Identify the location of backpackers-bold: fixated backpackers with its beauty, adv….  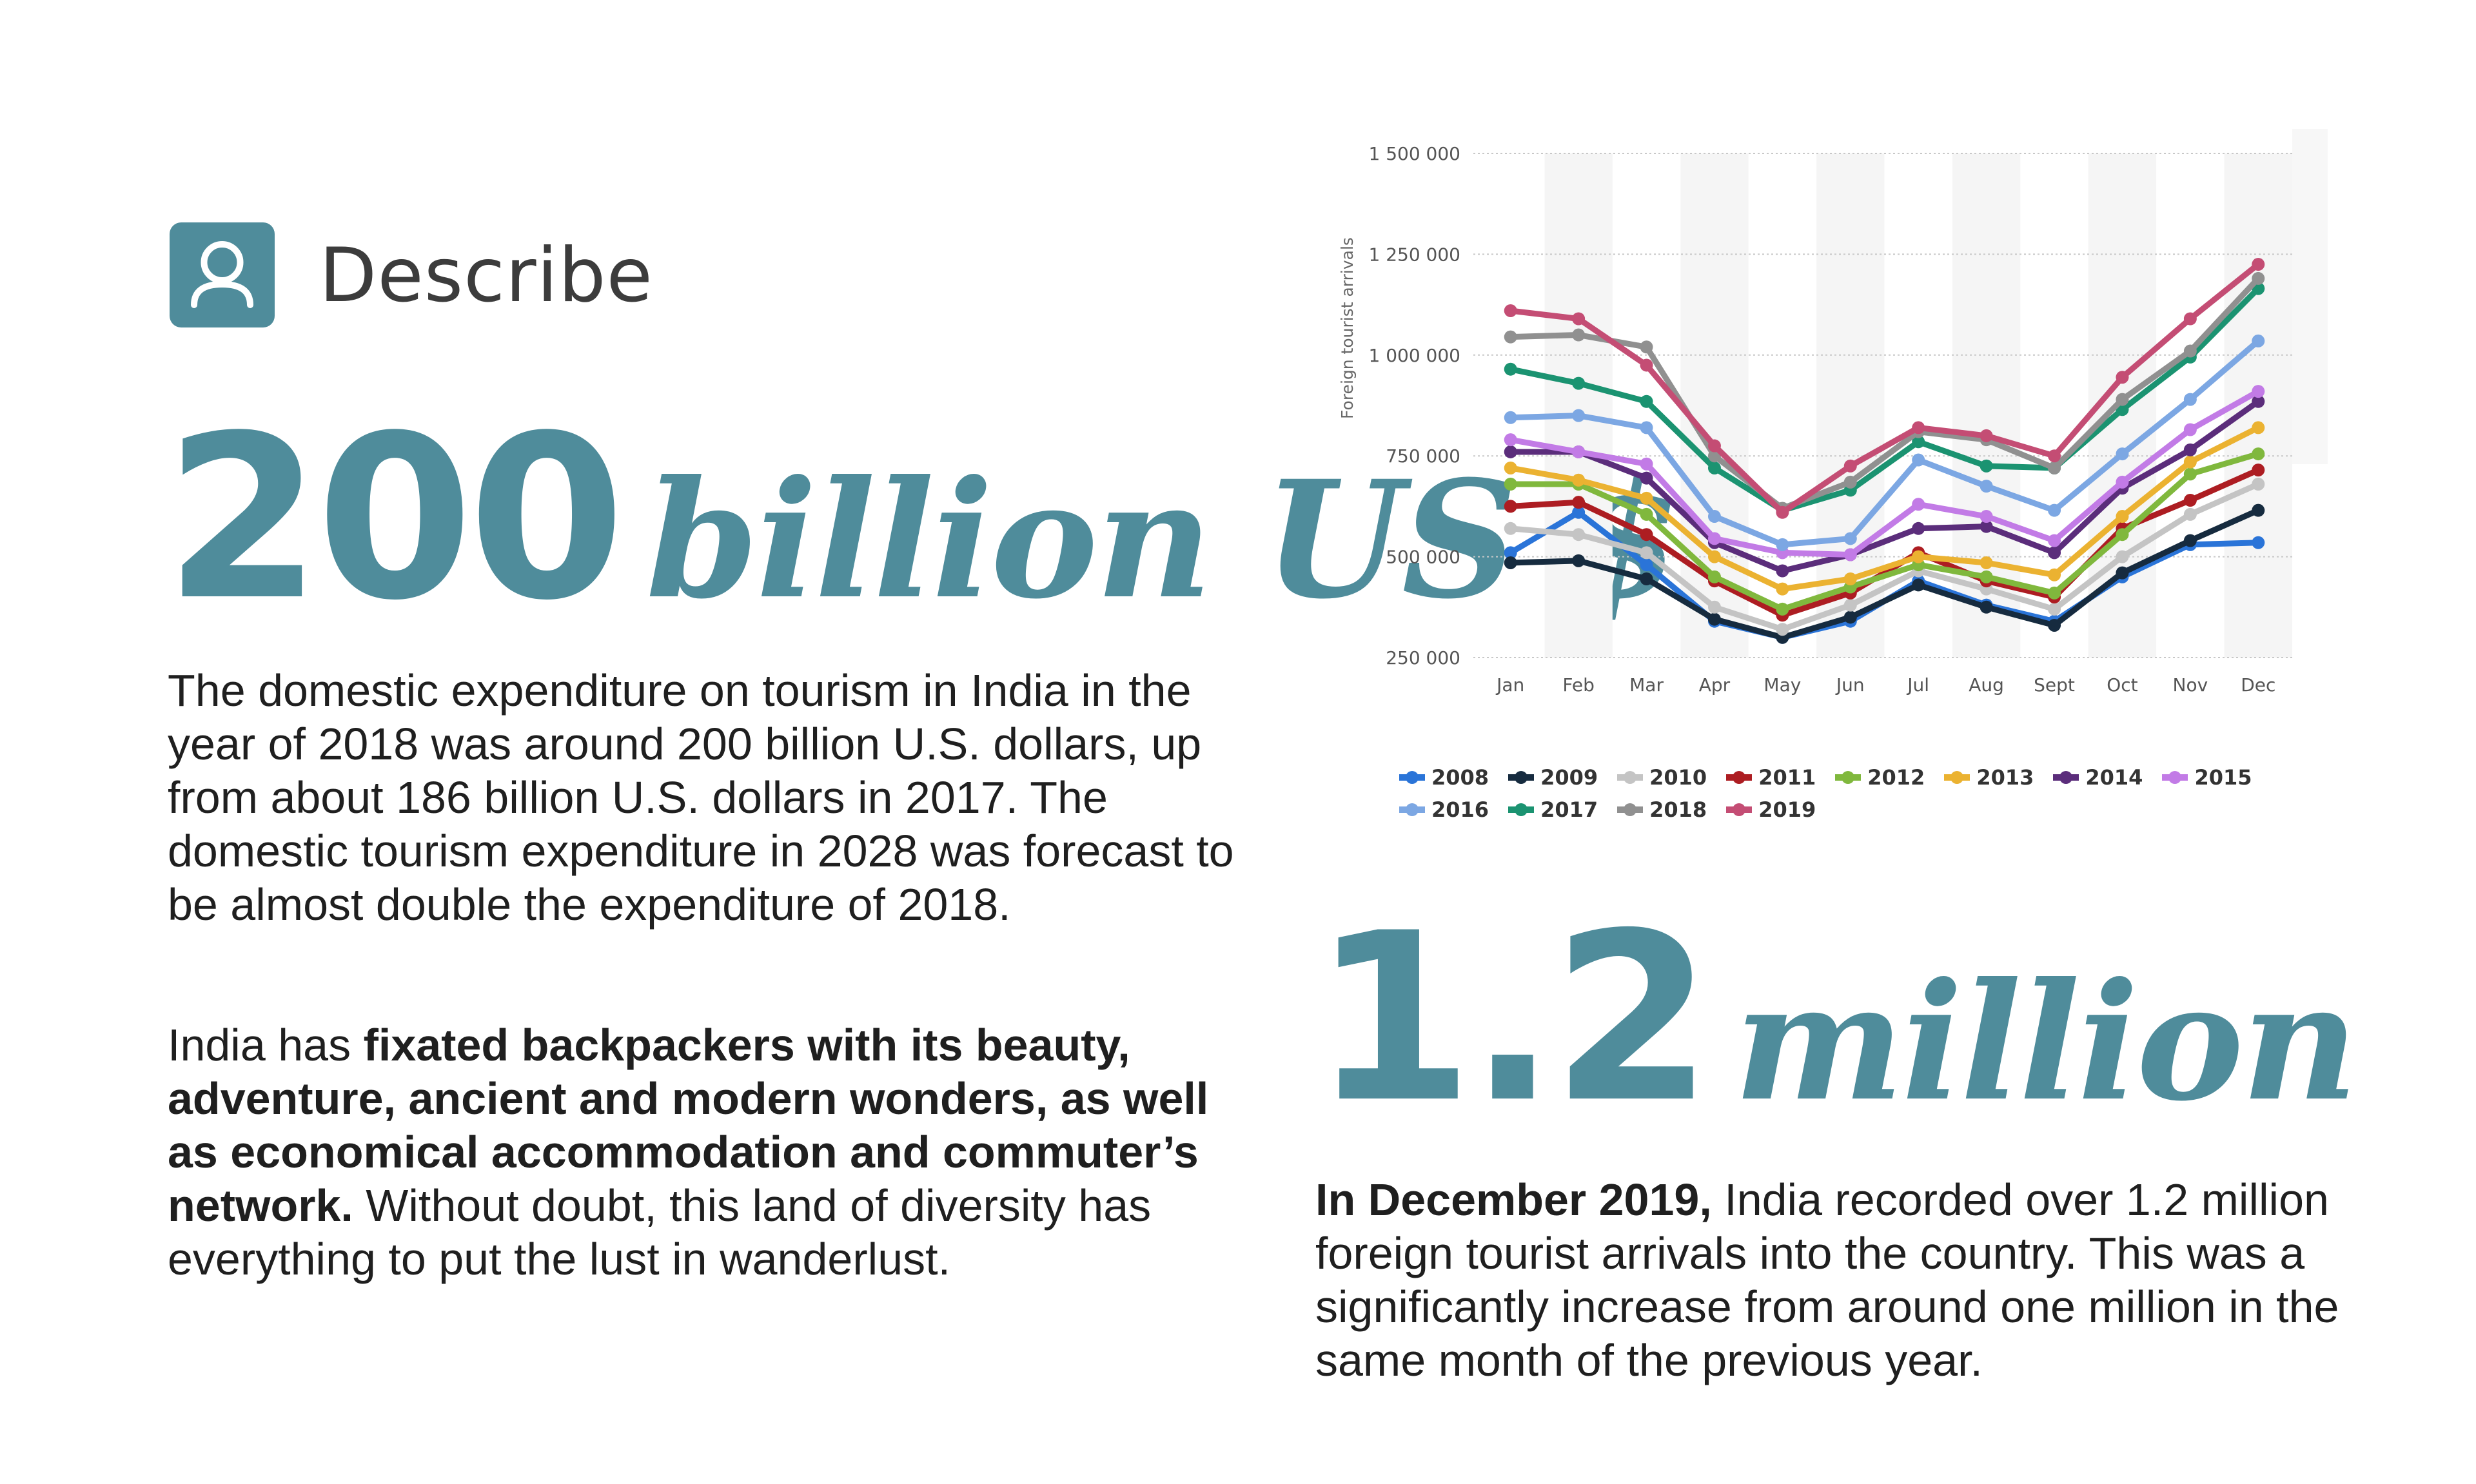
(688, 1125).